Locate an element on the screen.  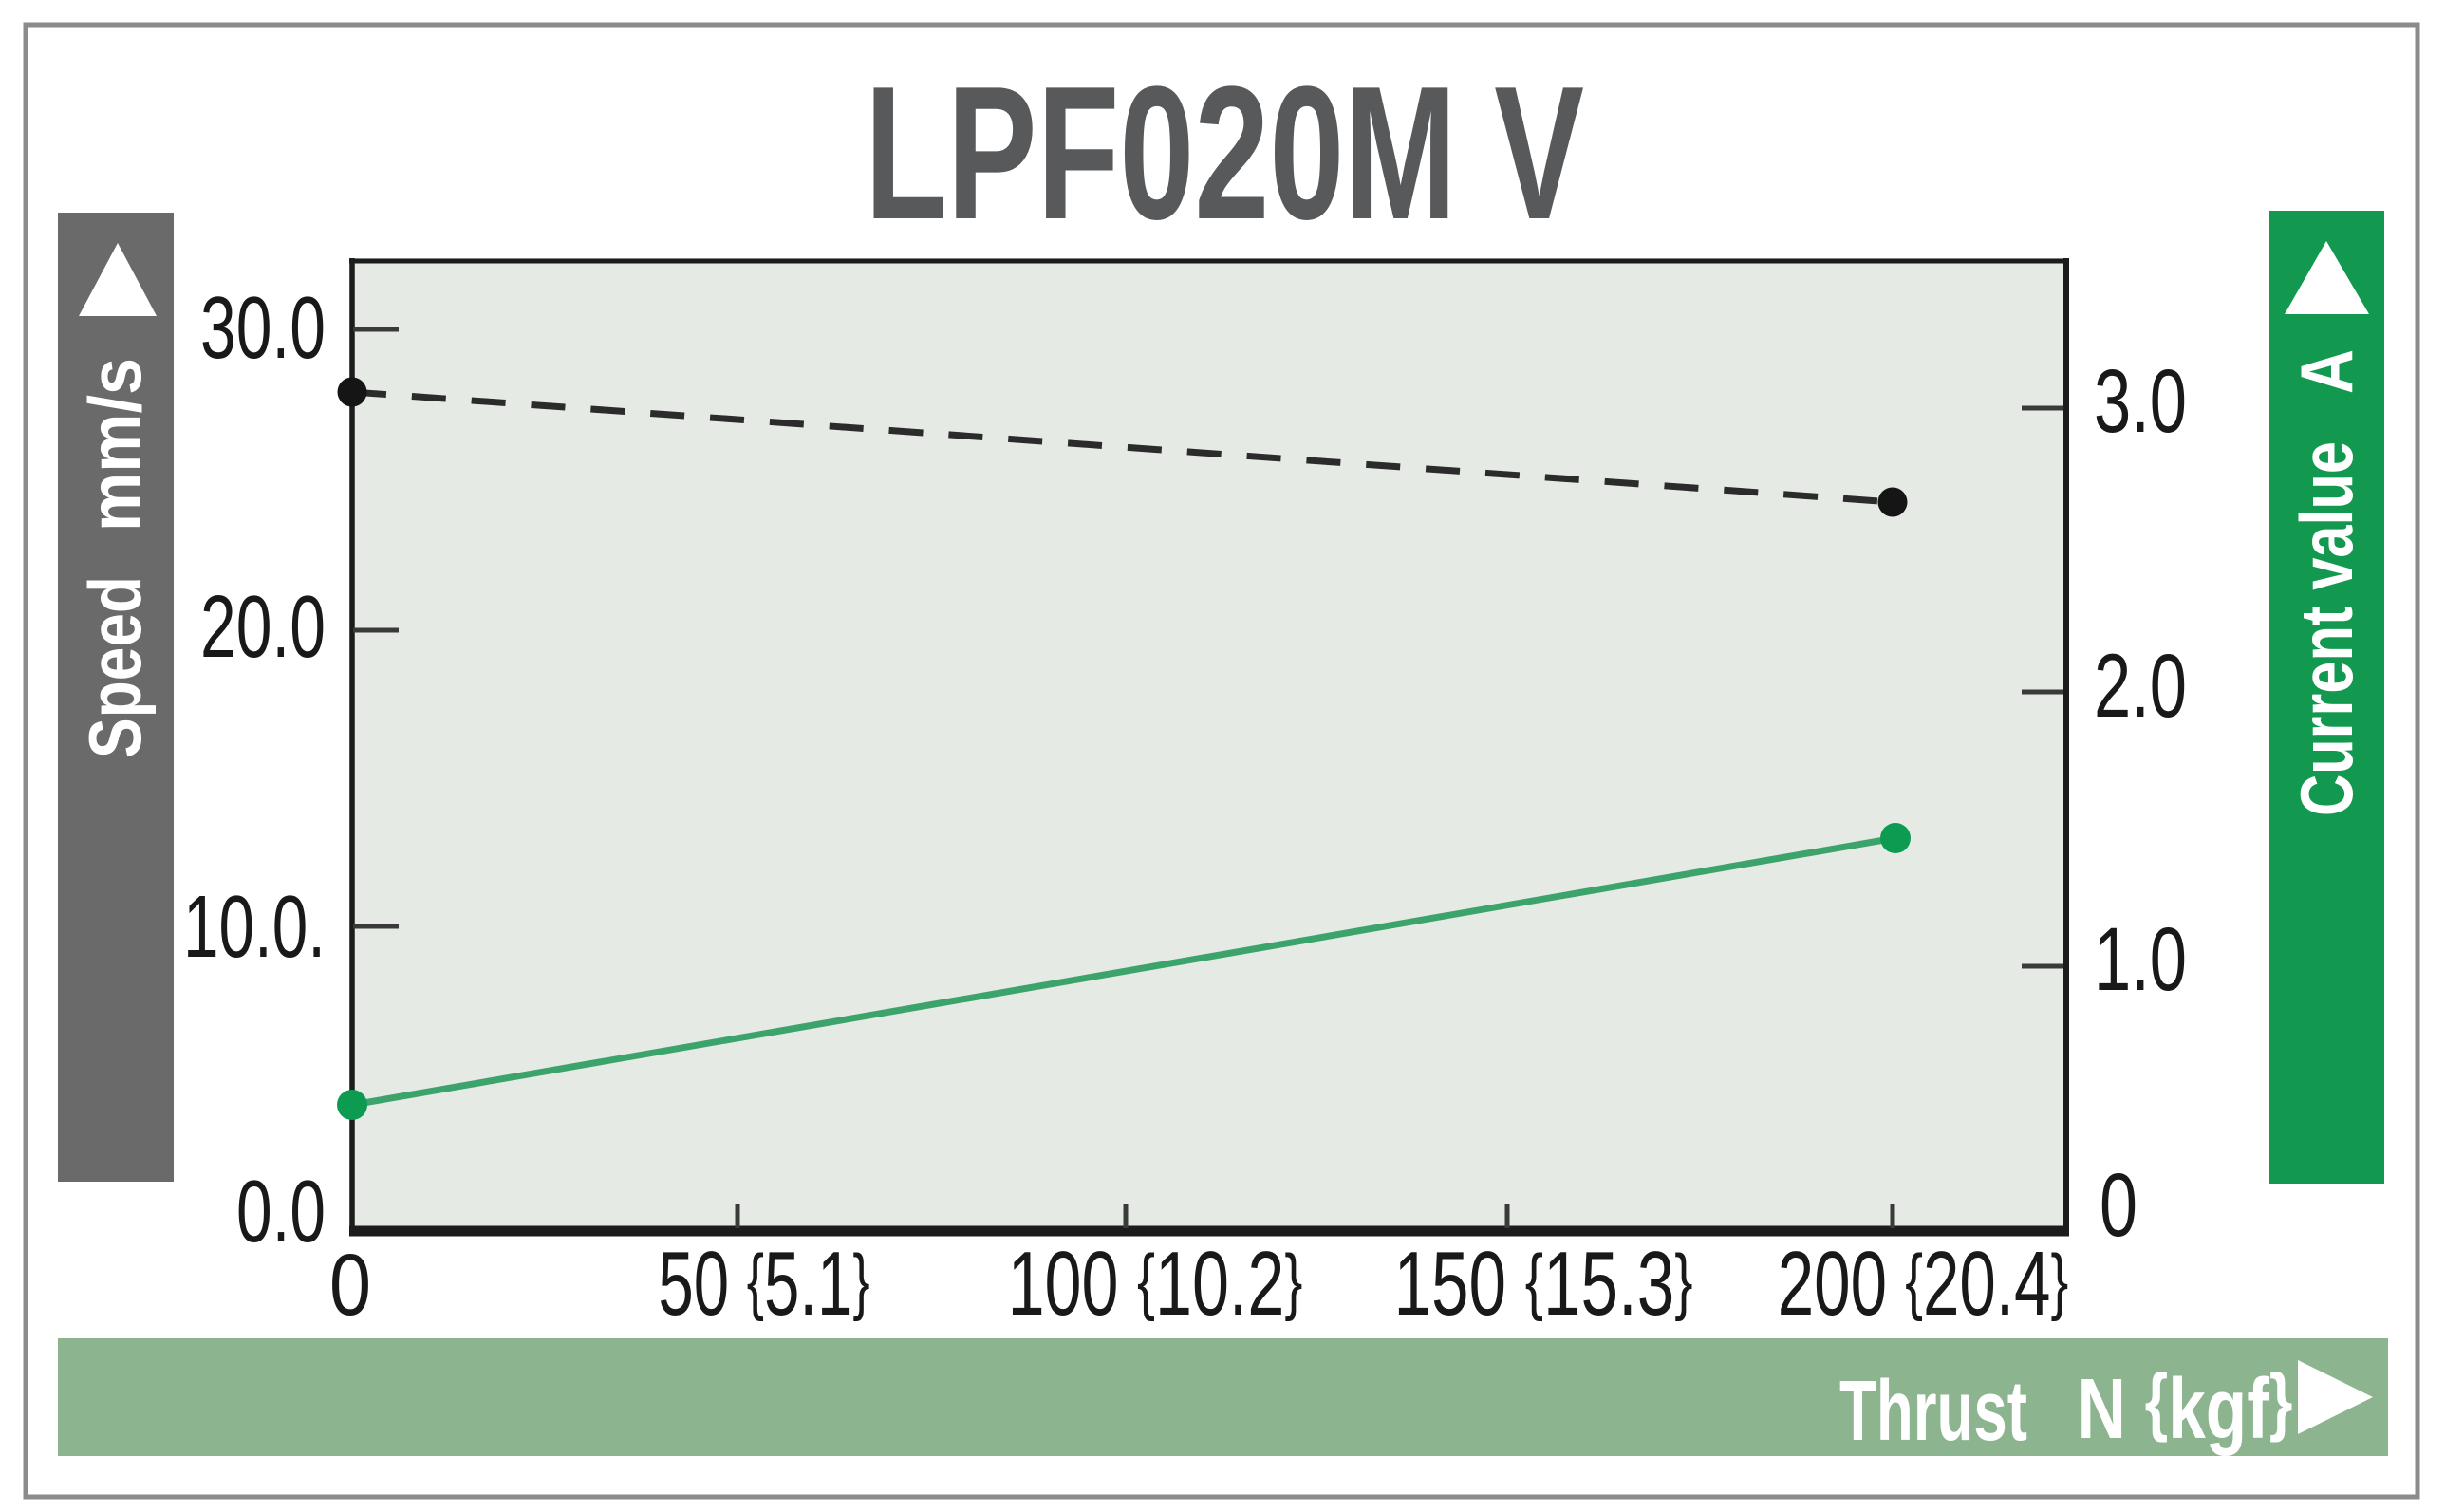
svg-text: N {kgf} is located at coordinates (2185, 1408).